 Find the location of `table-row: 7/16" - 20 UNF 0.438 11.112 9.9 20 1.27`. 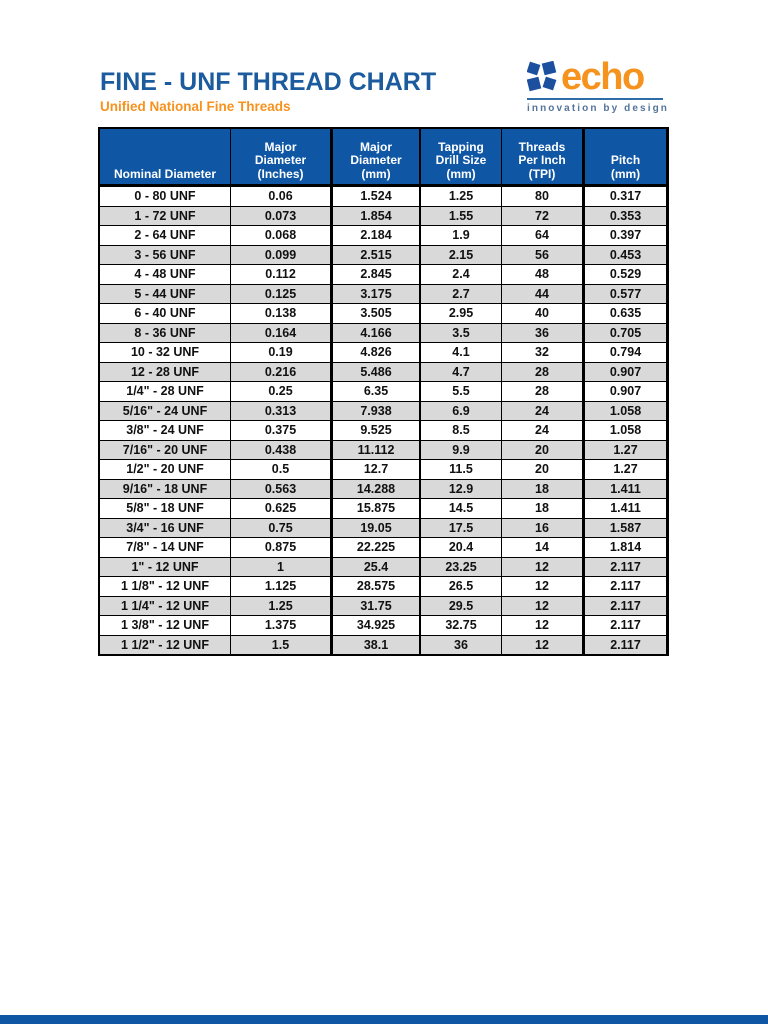

table-row: 7/16" - 20 UNF 0.438 11.112 9.9 20 1.27 is located at coordinates (383, 449).